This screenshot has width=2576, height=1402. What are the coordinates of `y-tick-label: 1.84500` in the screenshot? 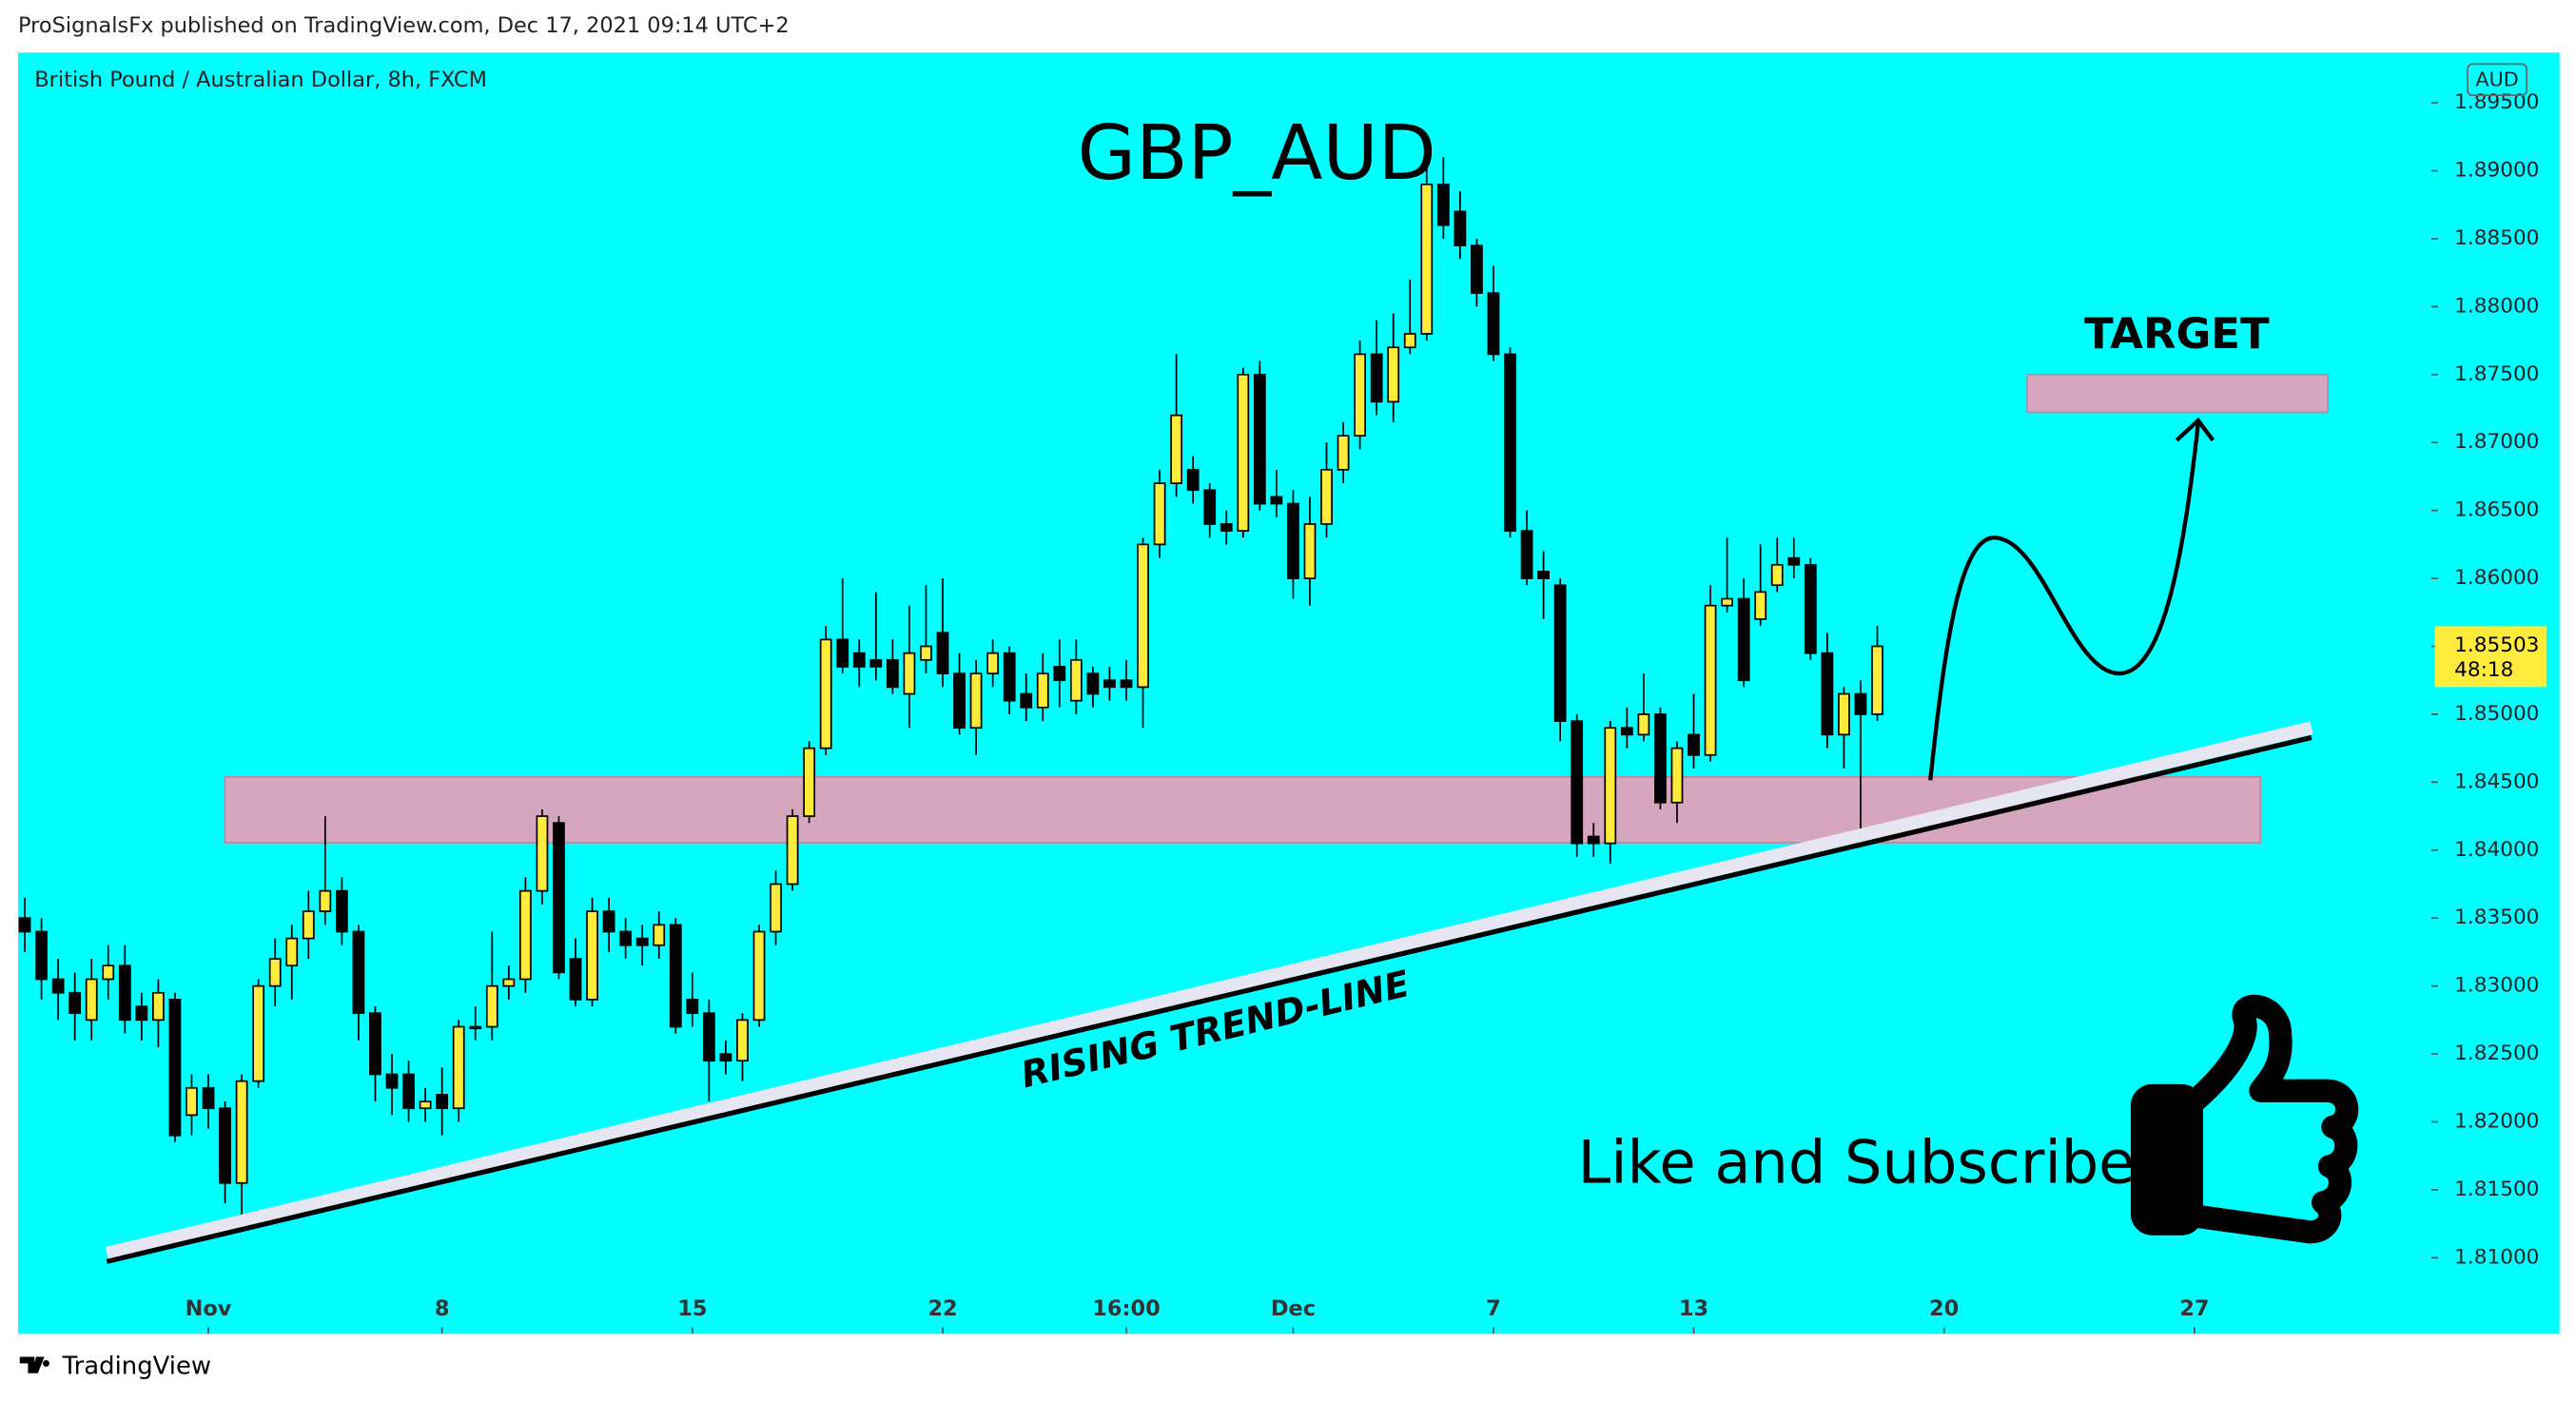 It's located at (2496, 781).